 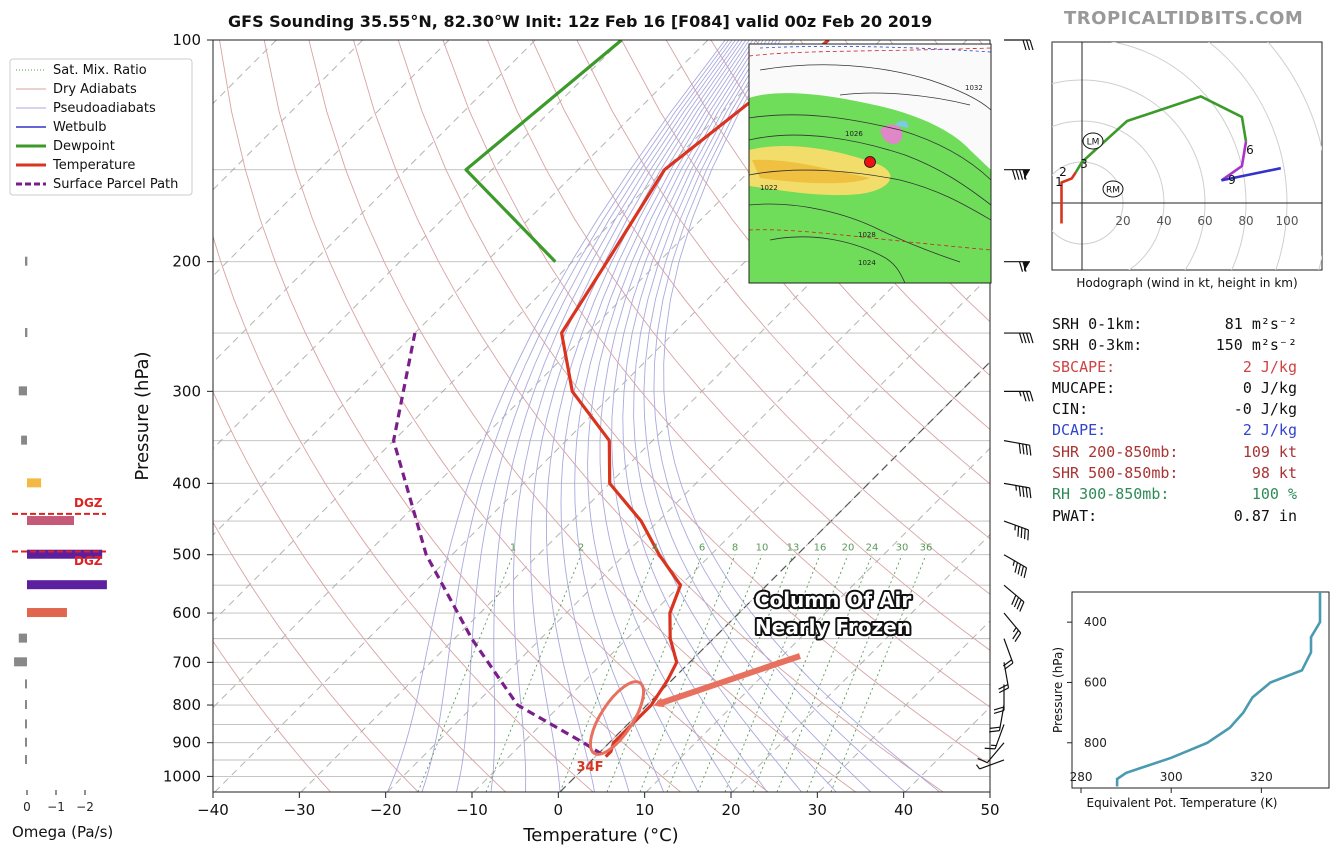 What do you see at coordinates (1269, 451) in the screenshot?
I see `index-value: 109 kt` at bounding box center [1269, 451].